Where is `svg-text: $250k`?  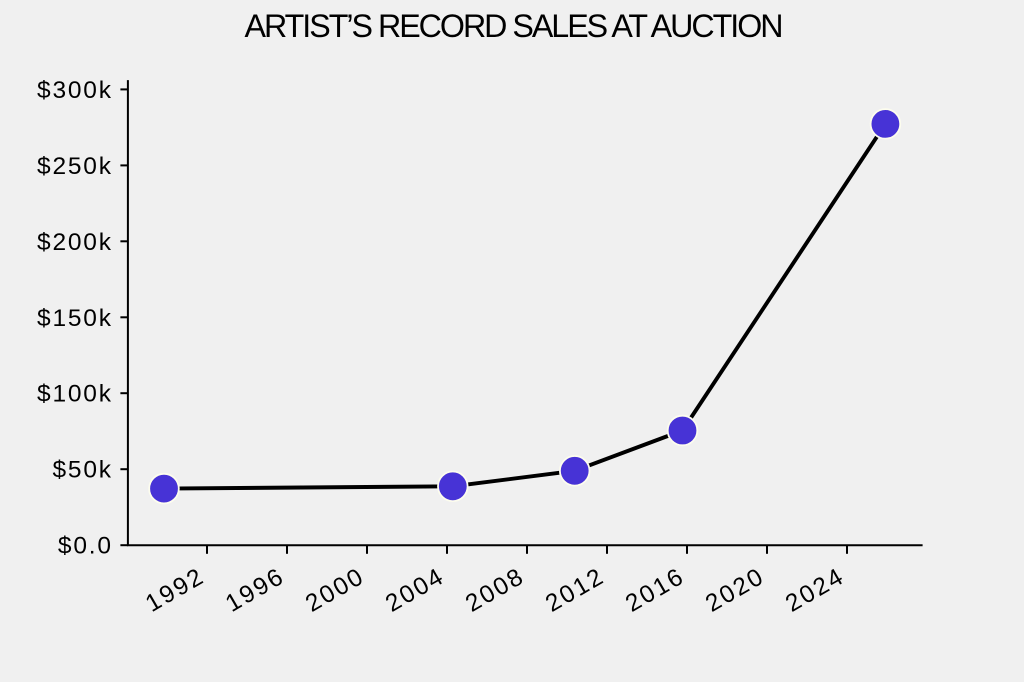 svg-text: $250k is located at coordinates (75, 166).